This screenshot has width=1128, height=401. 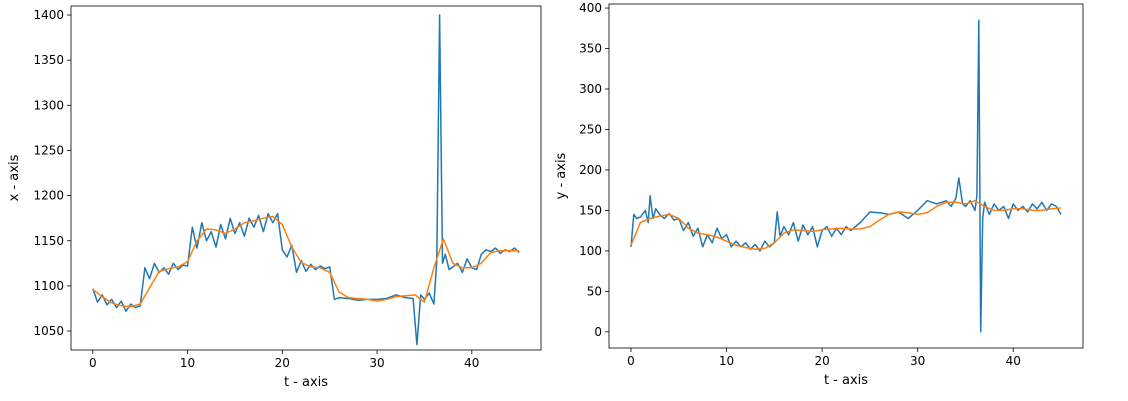 I want to click on y-tick-label: 350, so click(x=590, y=49).